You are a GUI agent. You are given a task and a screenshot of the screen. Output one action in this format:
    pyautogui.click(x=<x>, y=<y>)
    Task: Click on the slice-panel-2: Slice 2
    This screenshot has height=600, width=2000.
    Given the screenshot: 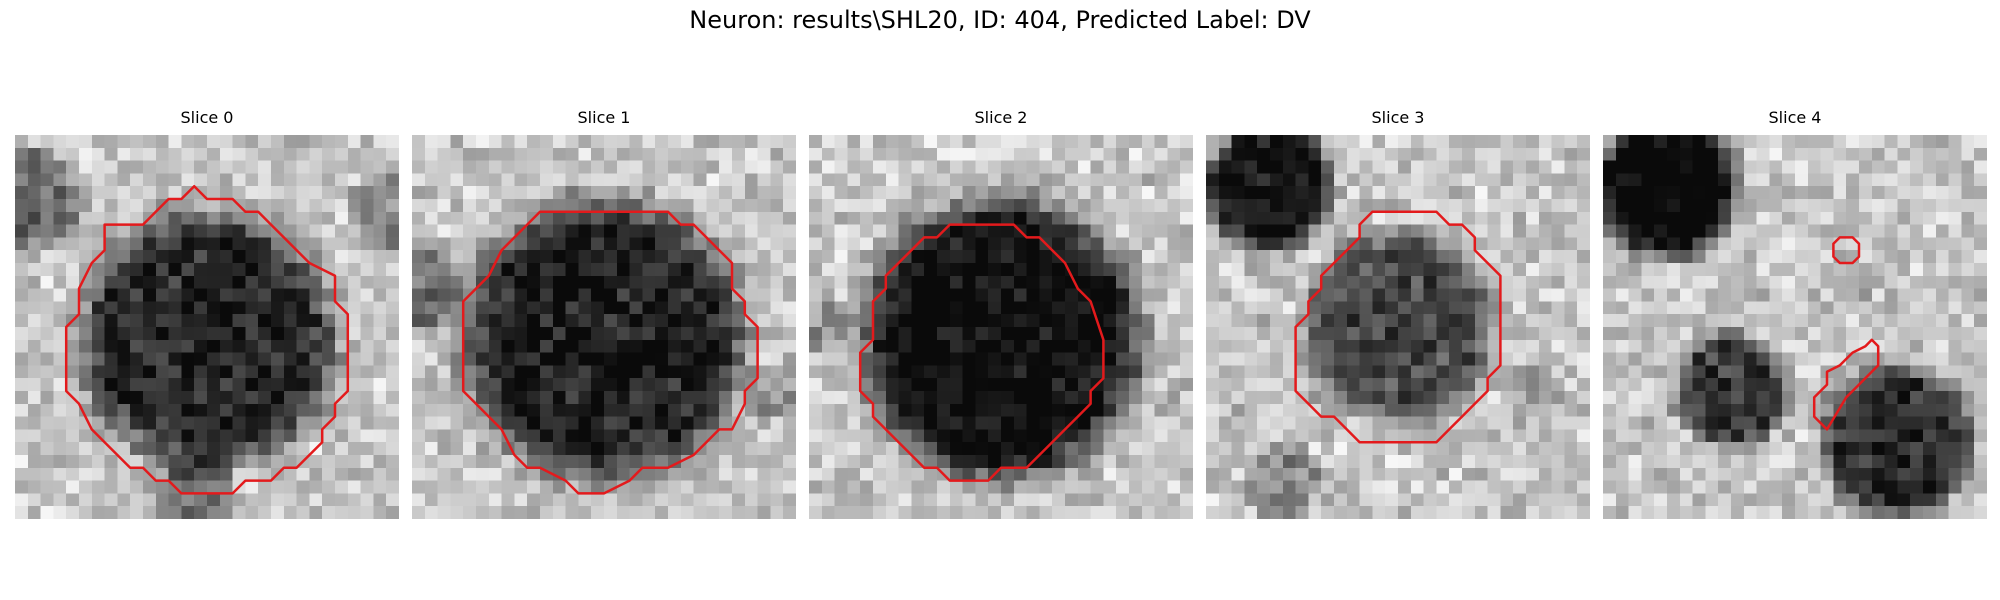 What is the action you would take?
    pyautogui.click(x=1001, y=314)
    